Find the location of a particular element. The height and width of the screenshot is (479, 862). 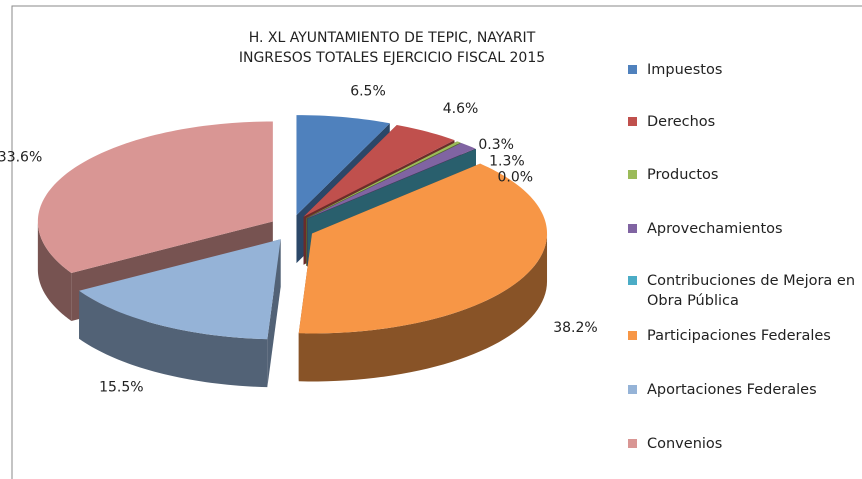

legend-item: Participaciones Federales is located at coordinates (745, 336).